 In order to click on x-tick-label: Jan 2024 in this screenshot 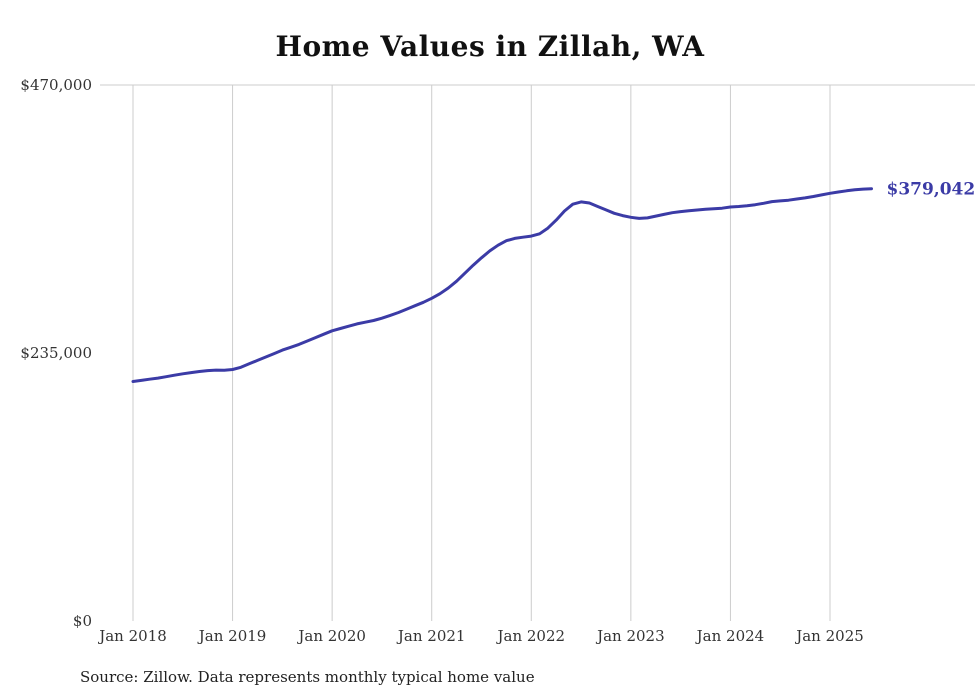, I will do `click(730, 636)`.